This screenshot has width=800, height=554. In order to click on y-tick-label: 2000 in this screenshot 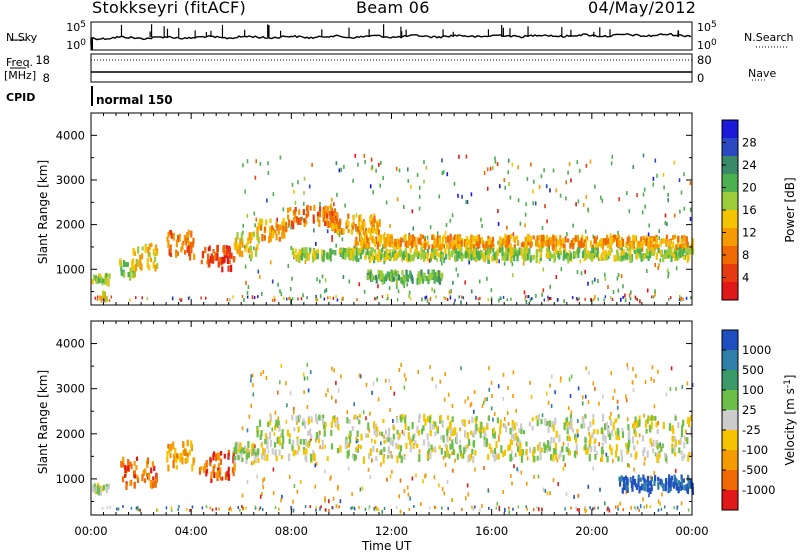, I will do `click(70, 434)`.